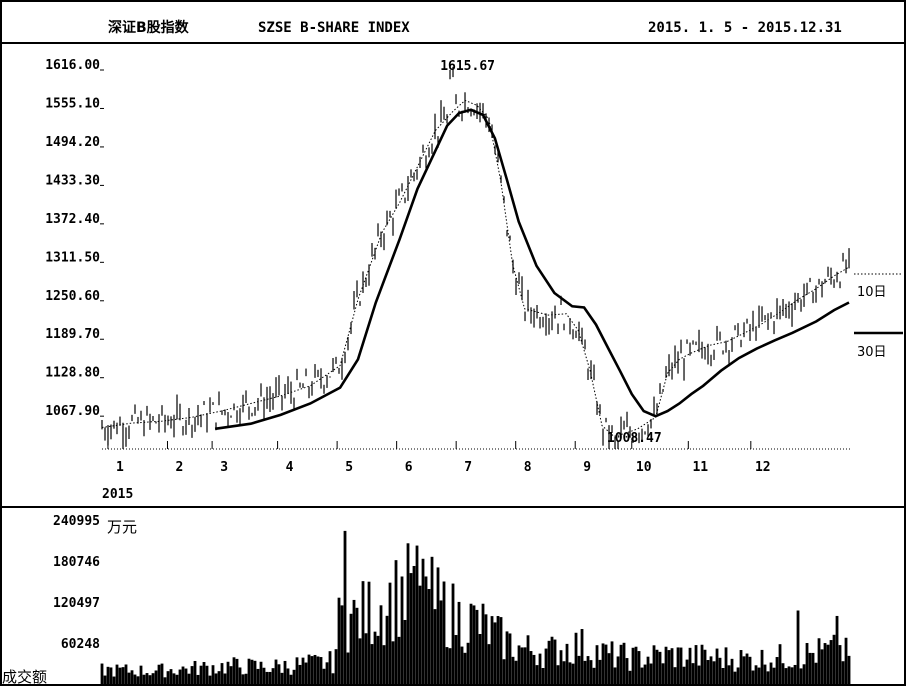  Describe the element at coordinates (72, 142) in the screenshot. I see `y-tick-label: 1494.20` at that location.